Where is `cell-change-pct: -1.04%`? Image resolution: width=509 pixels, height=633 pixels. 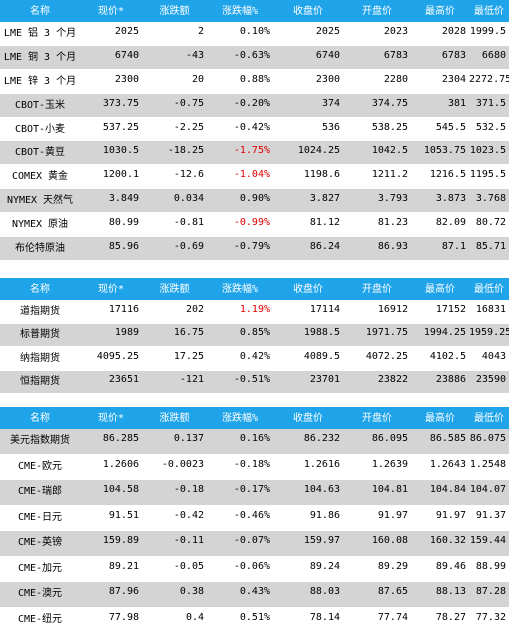
cell-change-pct: -1.04% is located at coordinates (240, 174).